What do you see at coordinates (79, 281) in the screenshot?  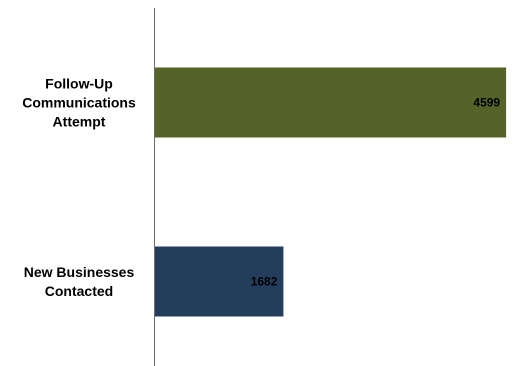 I see `category-label-1: New Businesses Contacted` at bounding box center [79, 281].